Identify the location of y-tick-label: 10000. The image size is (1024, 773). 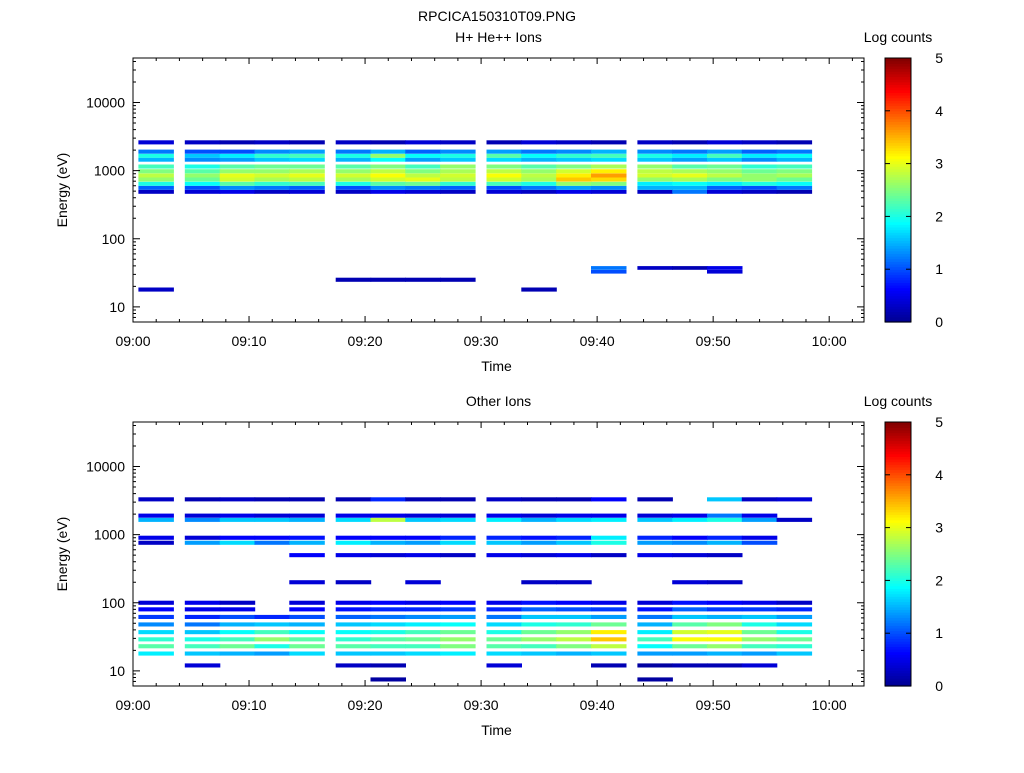
(105, 103).